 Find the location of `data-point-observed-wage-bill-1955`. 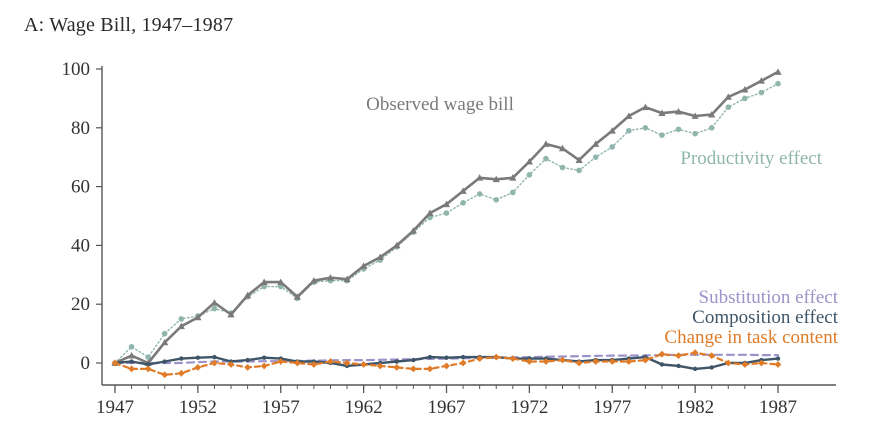

data-point-observed-wage-bill-1955 is located at coordinates (248, 295).